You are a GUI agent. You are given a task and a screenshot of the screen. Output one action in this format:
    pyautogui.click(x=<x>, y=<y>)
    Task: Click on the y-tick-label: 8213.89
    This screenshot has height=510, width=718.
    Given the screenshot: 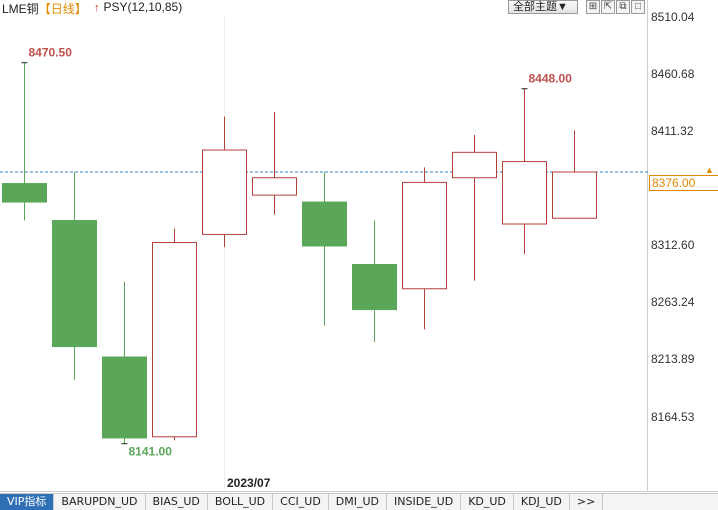 What is the action you would take?
    pyautogui.click(x=673, y=359)
    